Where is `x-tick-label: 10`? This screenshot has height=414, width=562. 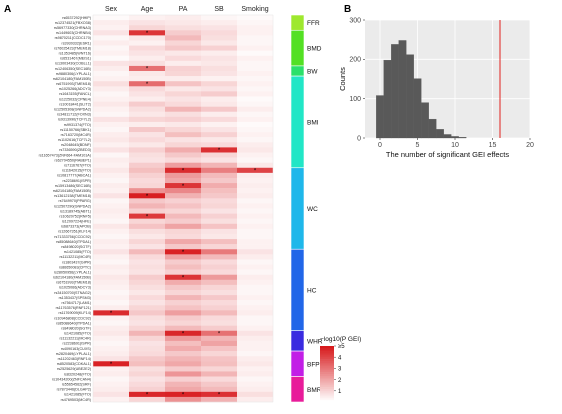
x-tick-label: 10 is located at coordinates (455, 145).